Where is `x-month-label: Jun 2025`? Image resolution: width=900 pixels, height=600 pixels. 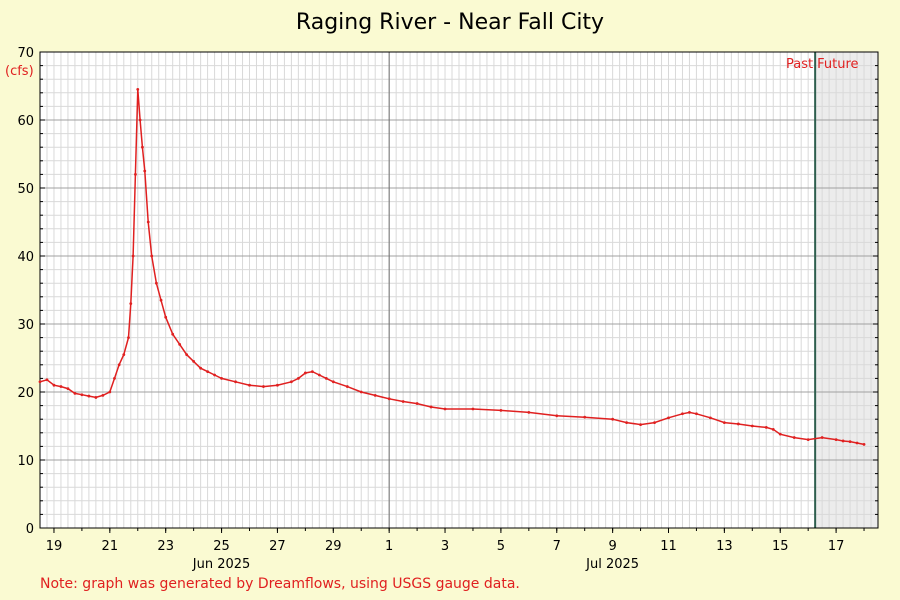 x-month-label: Jun 2025 is located at coordinates (221, 564).